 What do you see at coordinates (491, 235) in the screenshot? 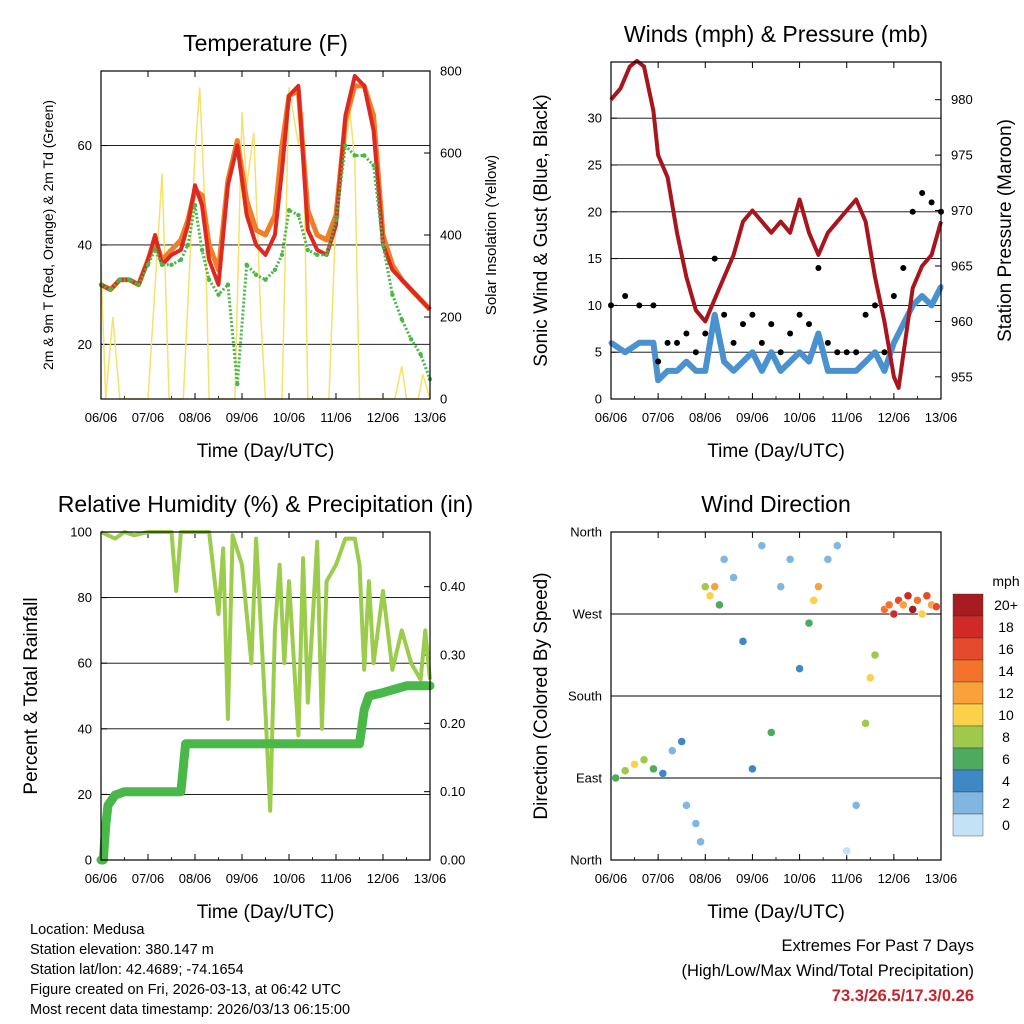
I see `temperature-ylabel-right: Solar Insolation (Yellow)` at bounding box center [491, 235].